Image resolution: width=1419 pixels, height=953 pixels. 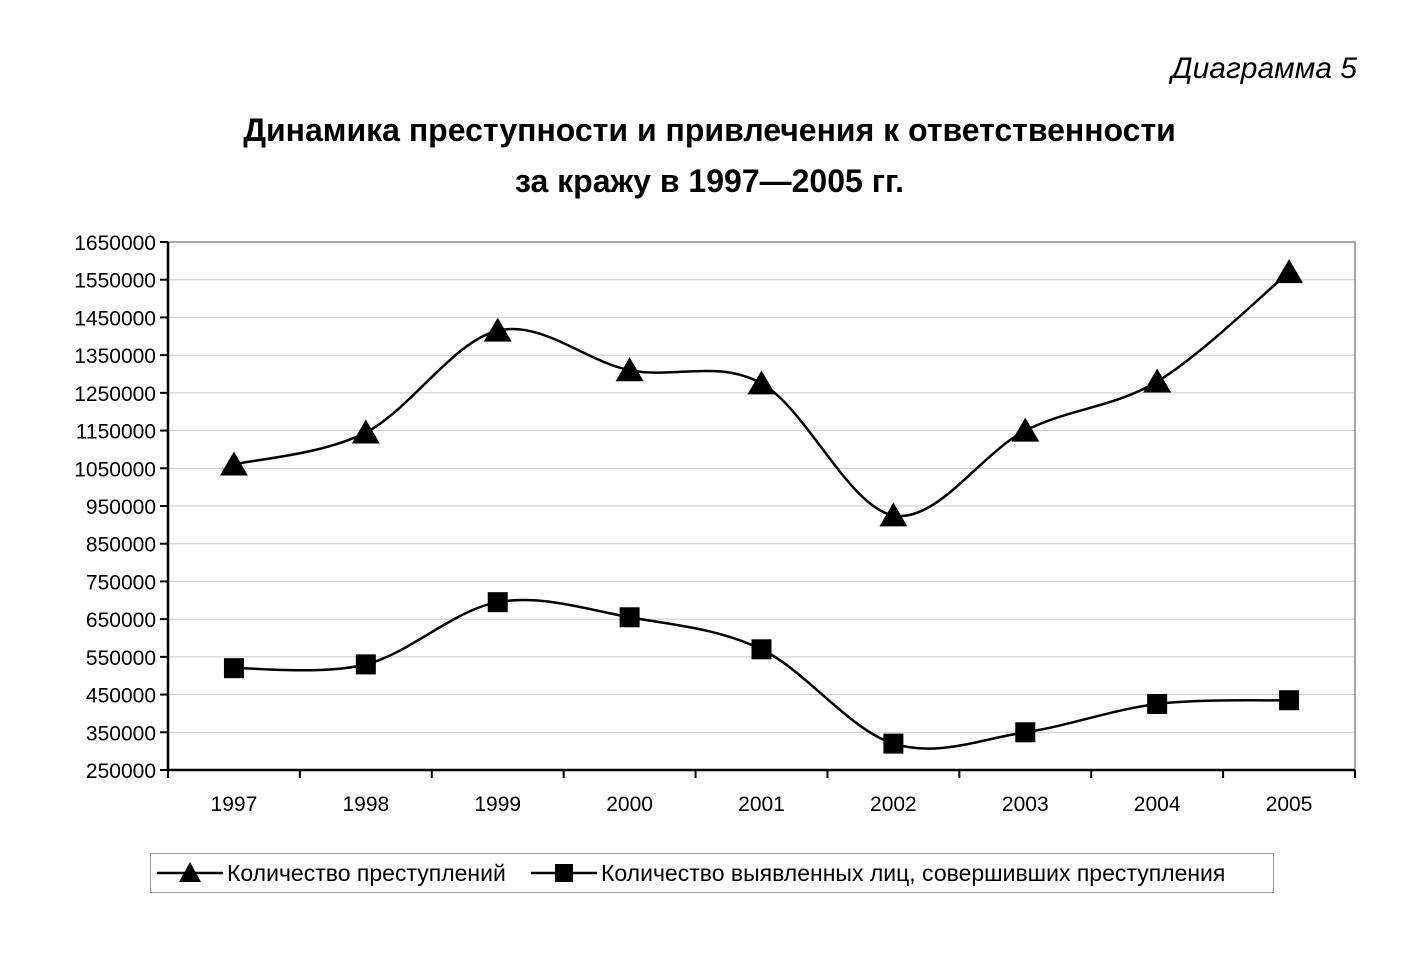 What do you see at coordinates (1264, 68) in the screenshot?
I see `diagram-number: Диаграмма 5` at bounding box center [1264, 68].